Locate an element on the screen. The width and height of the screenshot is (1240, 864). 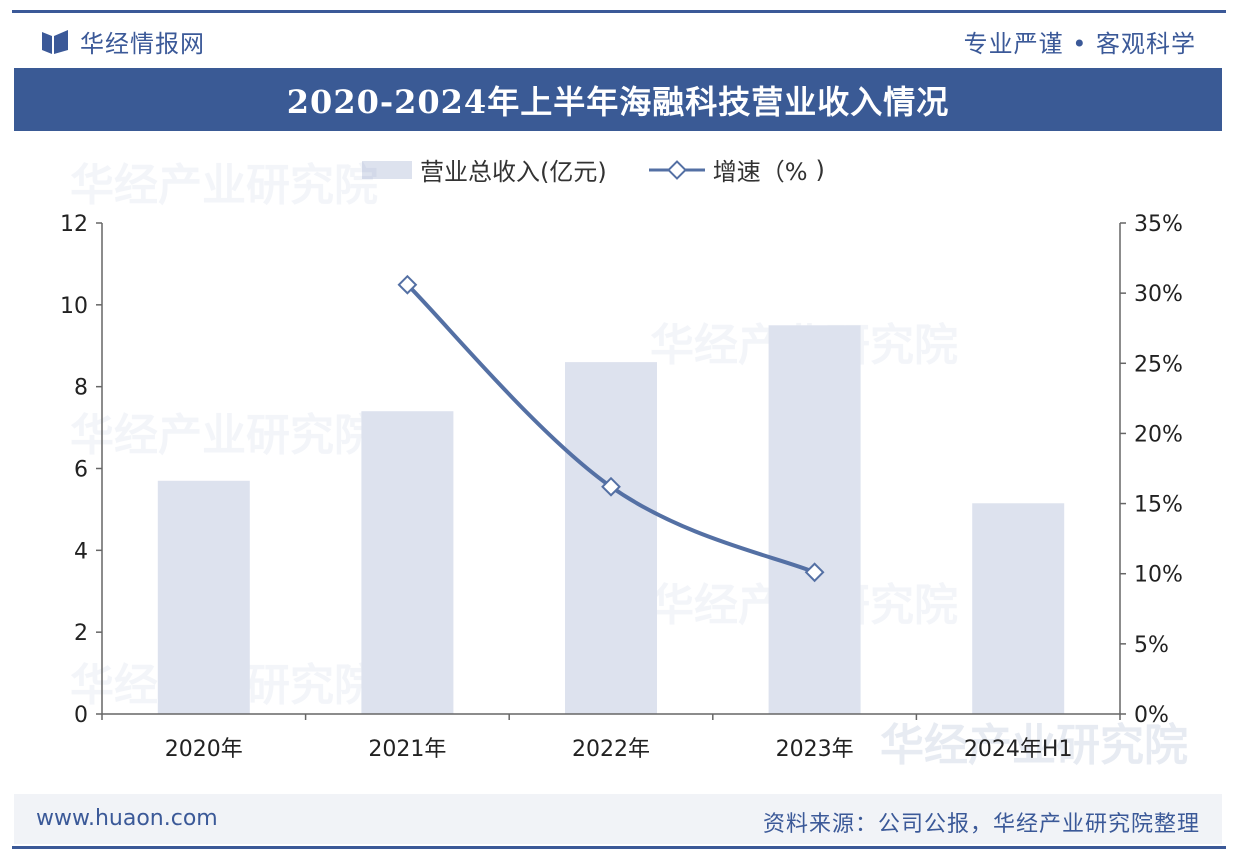
y-right-tick-label: 15% is located at coordinates (1158, 505).